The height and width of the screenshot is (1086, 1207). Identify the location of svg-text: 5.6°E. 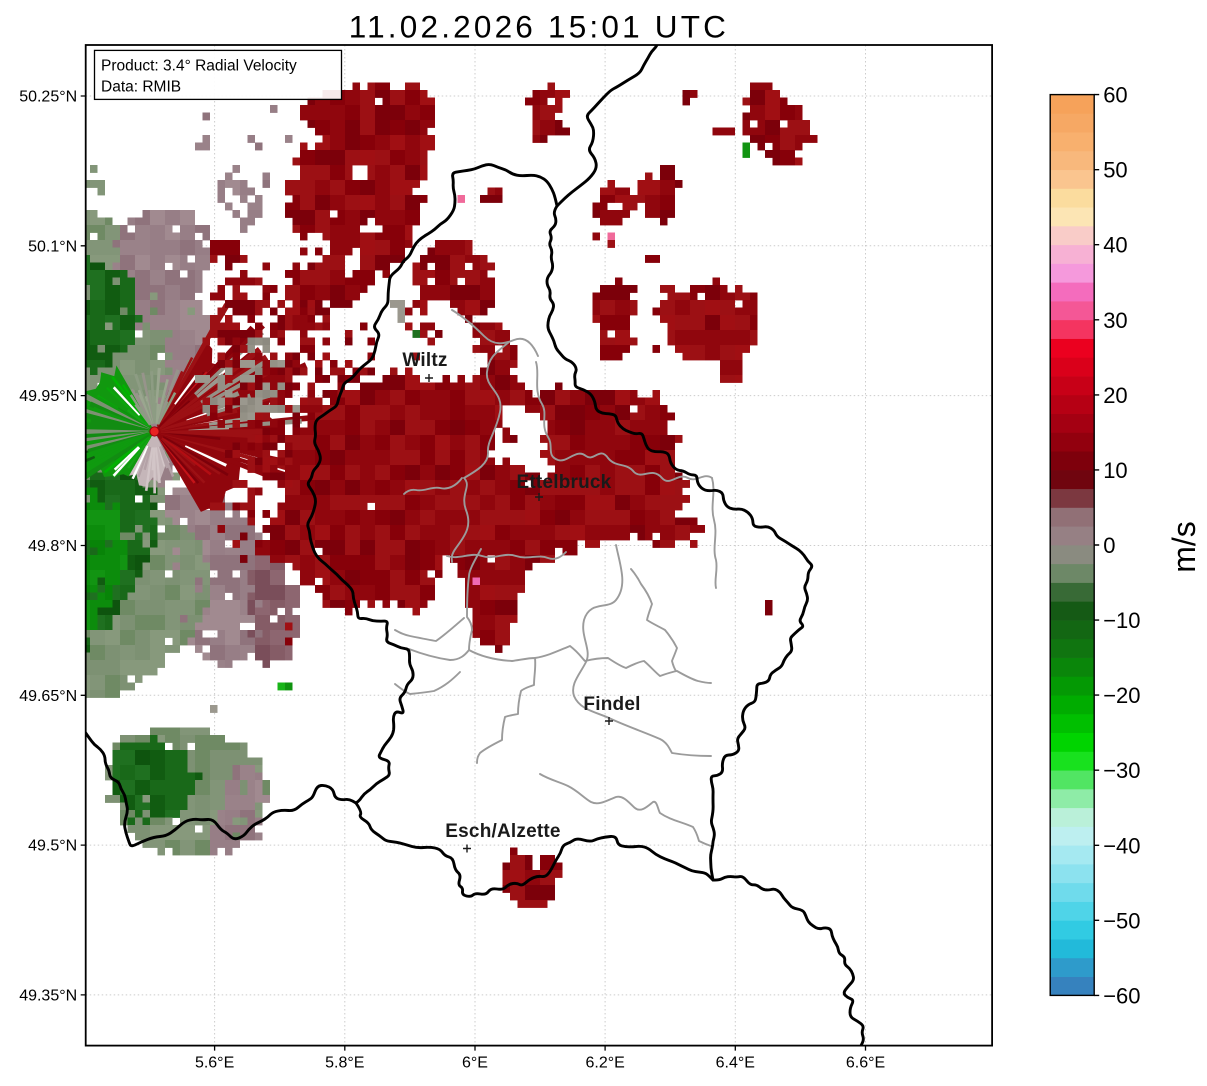
(214, 1063).